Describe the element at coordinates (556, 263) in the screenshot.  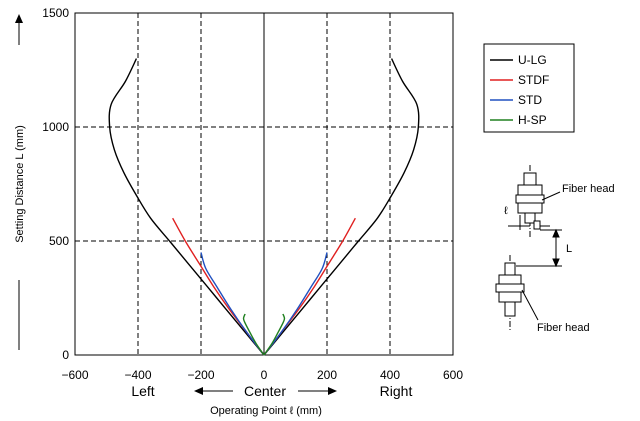
I see `L-arrow-down` at that location.